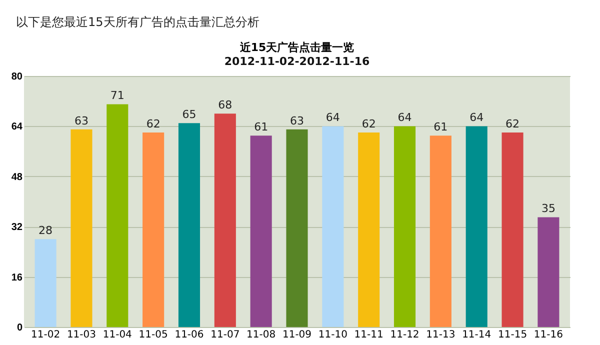 The image size is (600, 345). Describe the element at coordinates (45, 231) in the screenshot. I see `data-label: 28` at that location.